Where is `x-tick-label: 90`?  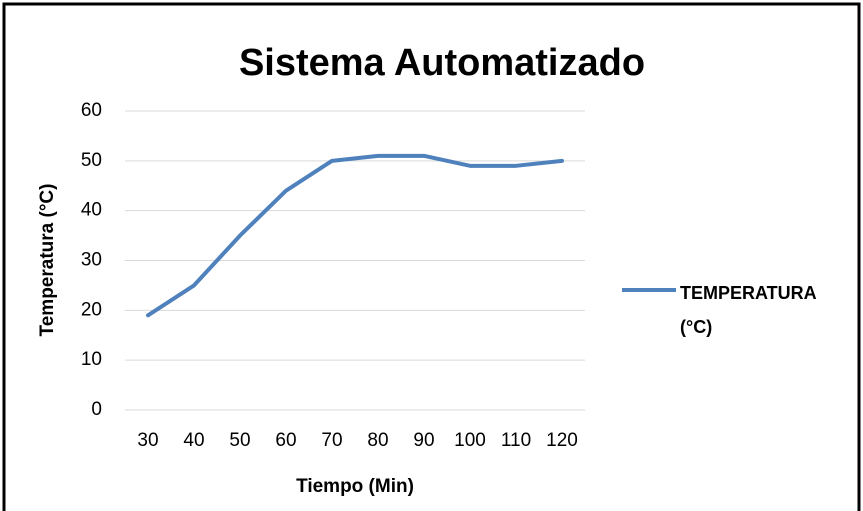 x-tick-label: 90 is located at coordinates (423, 440).